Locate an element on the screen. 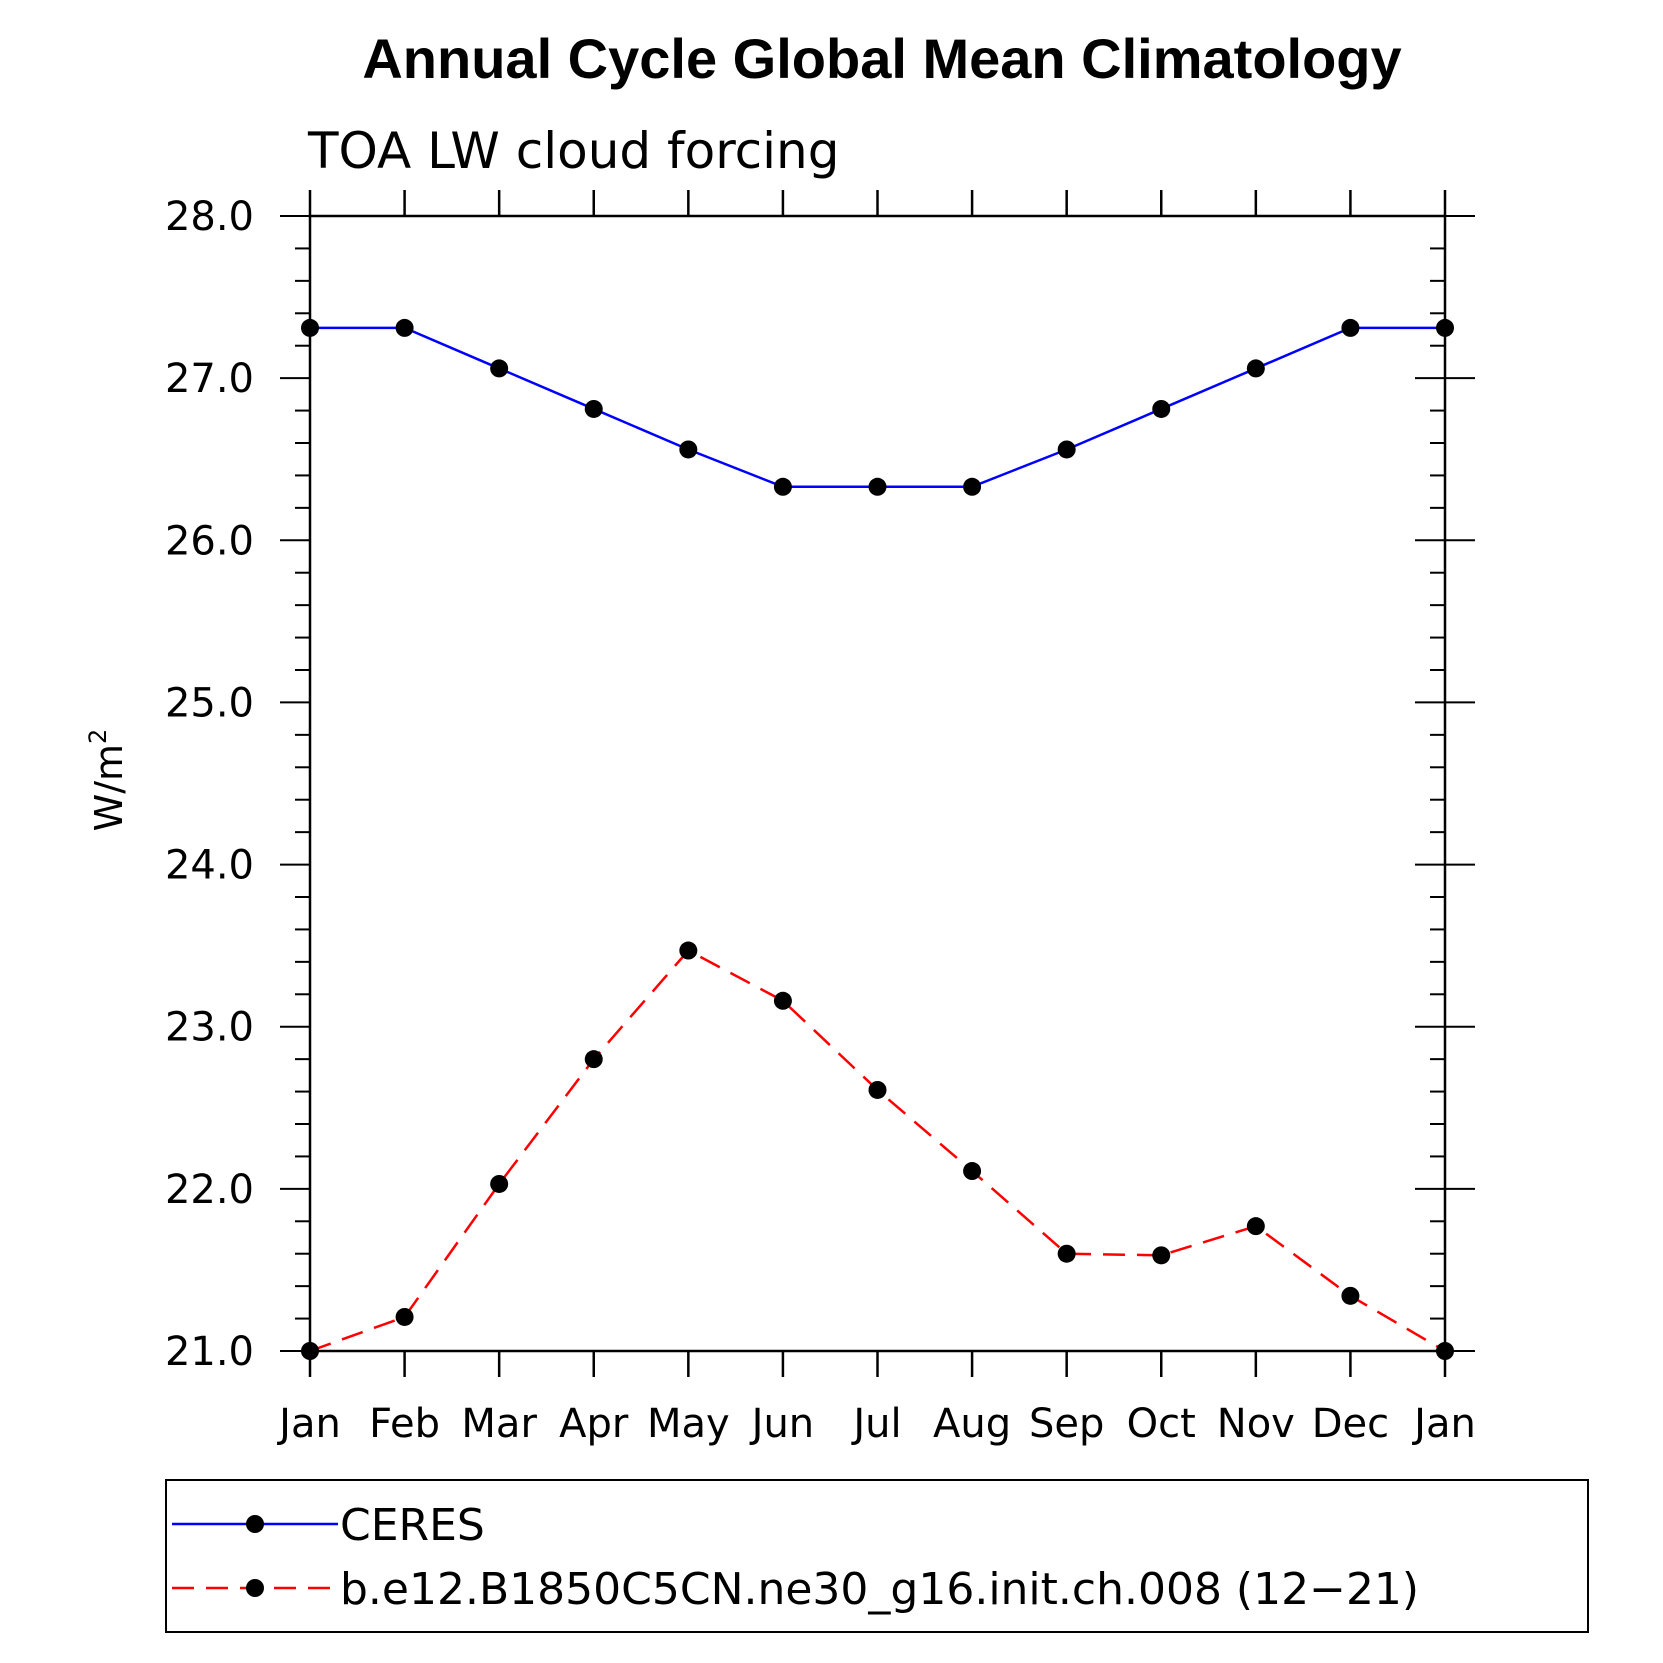 This screenshot has height=1663, width=1663. y-tick-labels: 21.0 22.0 23.0 24.0 25.0 26.0 27.0 28.0 is located at coordinates (209, 784).